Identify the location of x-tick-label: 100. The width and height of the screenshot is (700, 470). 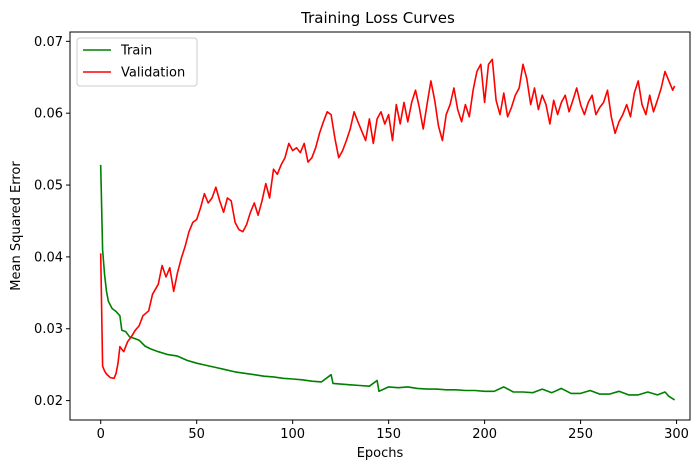
(292, 434).